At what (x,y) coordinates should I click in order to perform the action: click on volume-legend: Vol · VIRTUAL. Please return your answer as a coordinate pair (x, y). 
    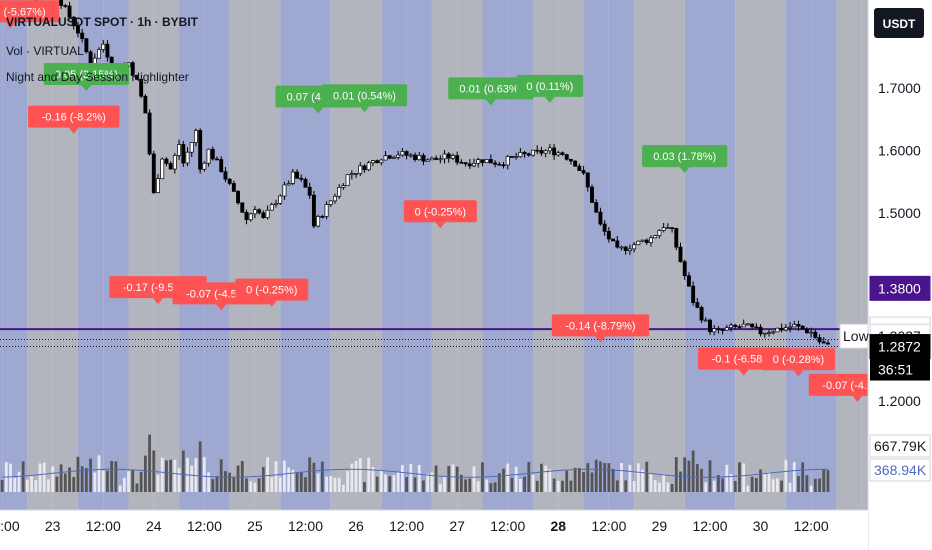
    Looking at the image, I should click on (45, 51).